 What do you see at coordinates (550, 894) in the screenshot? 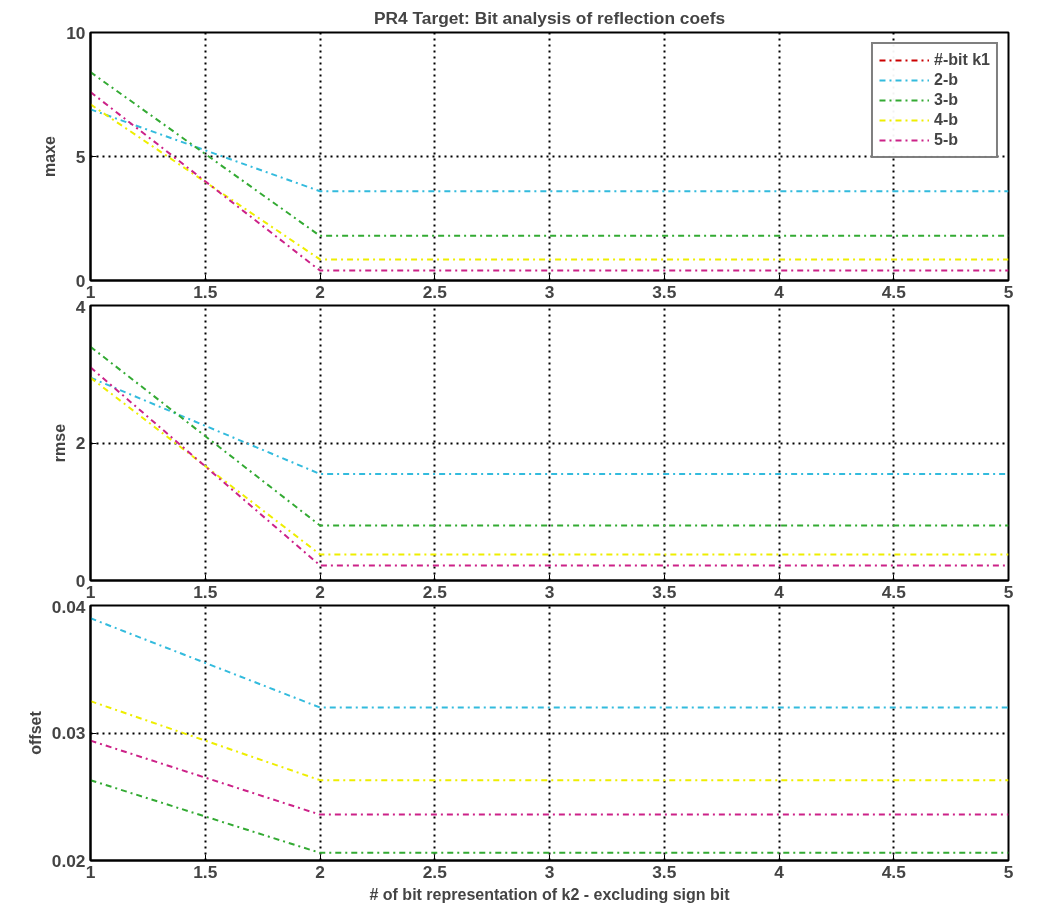
I see `x-axis-title: # of bit representation of k2 - excluding sign bit` at bounding box center [550, 894].